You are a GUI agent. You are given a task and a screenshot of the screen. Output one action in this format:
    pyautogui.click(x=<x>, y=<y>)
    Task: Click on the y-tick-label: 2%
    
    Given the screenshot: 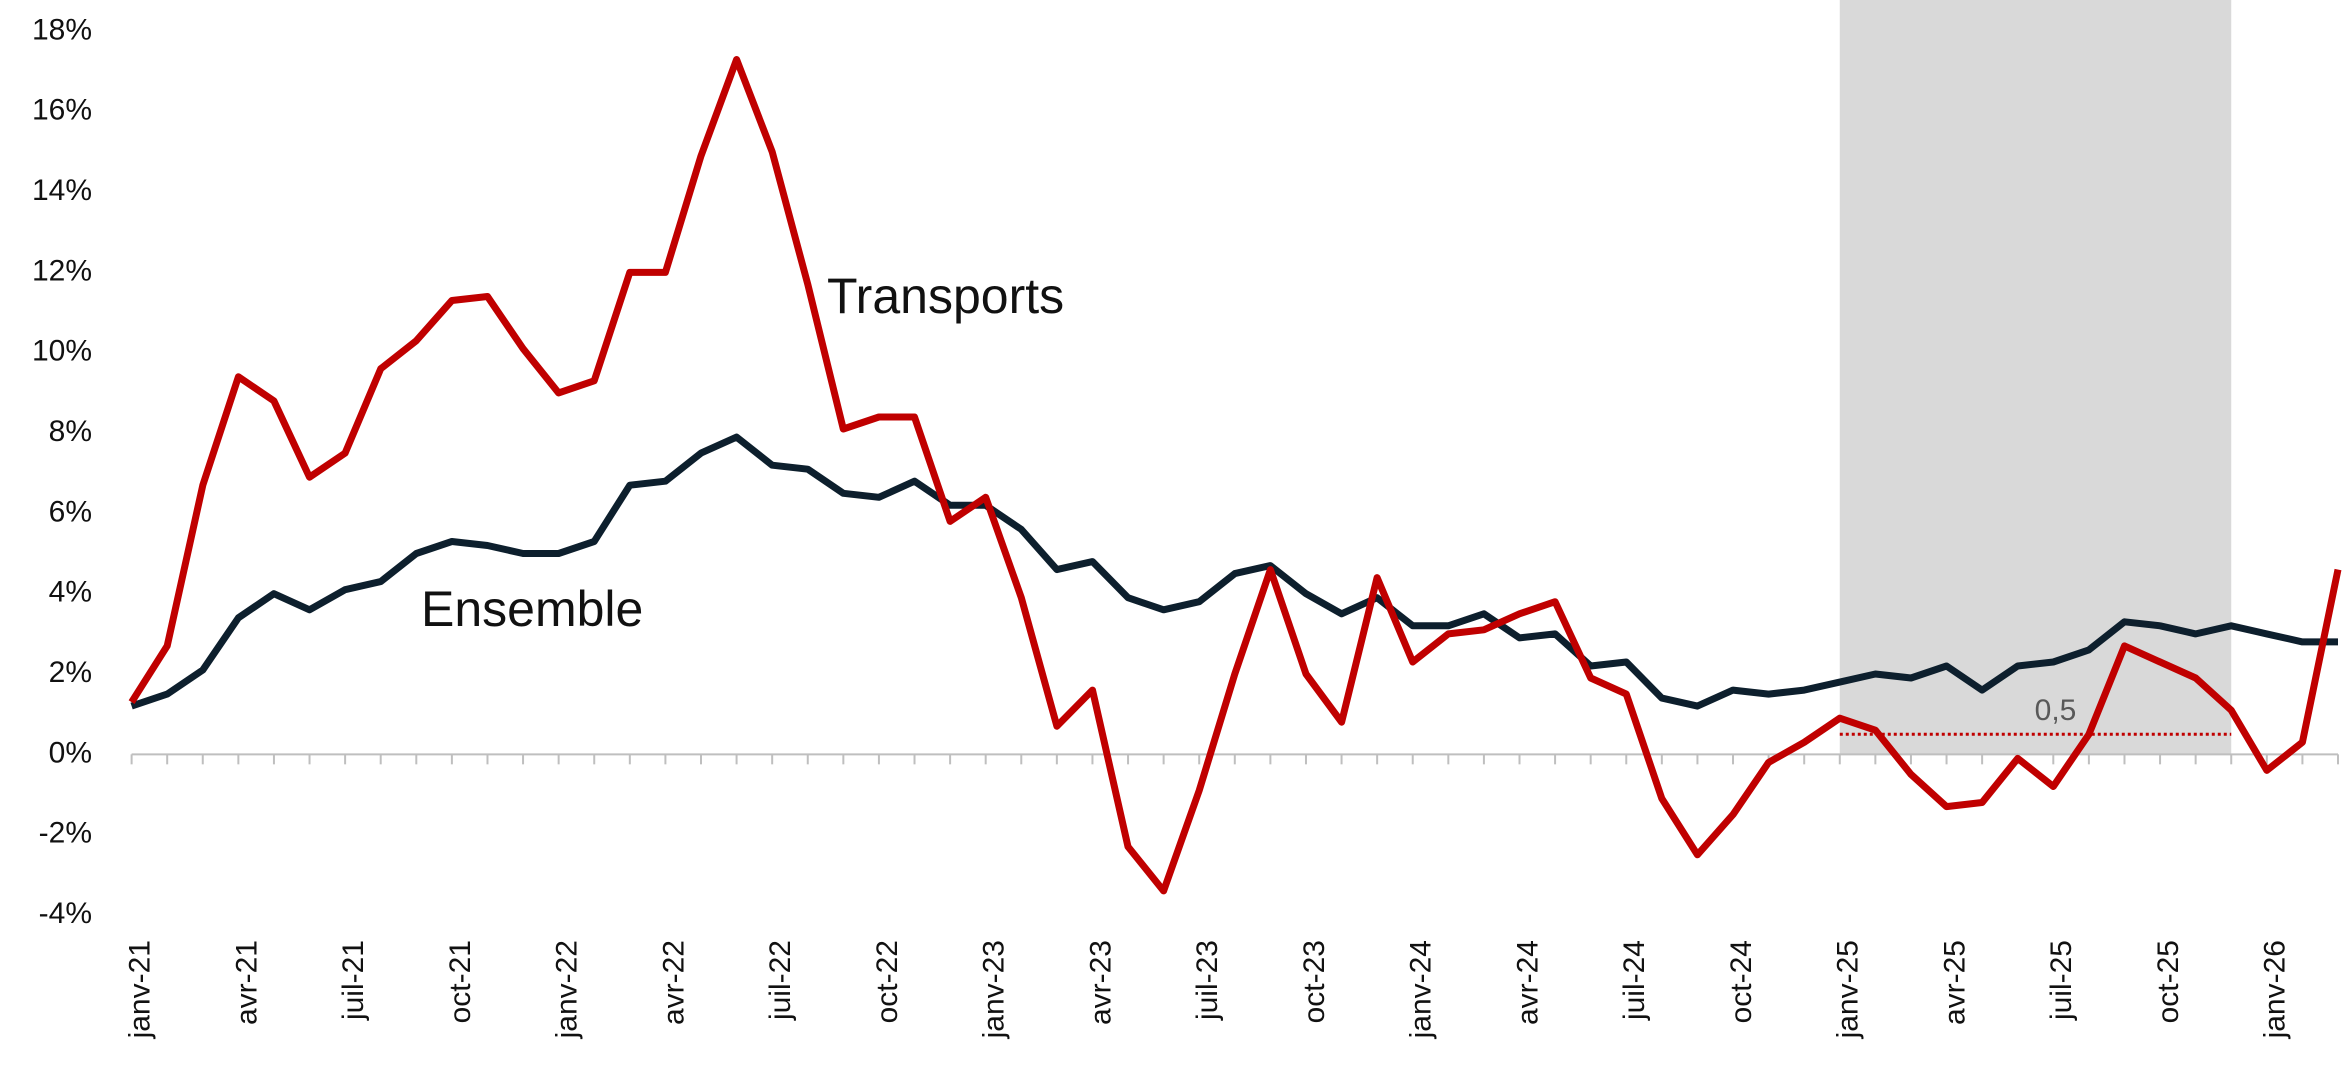 What is the action you would take?
    pyautogui.click(x=70, y=672)
    